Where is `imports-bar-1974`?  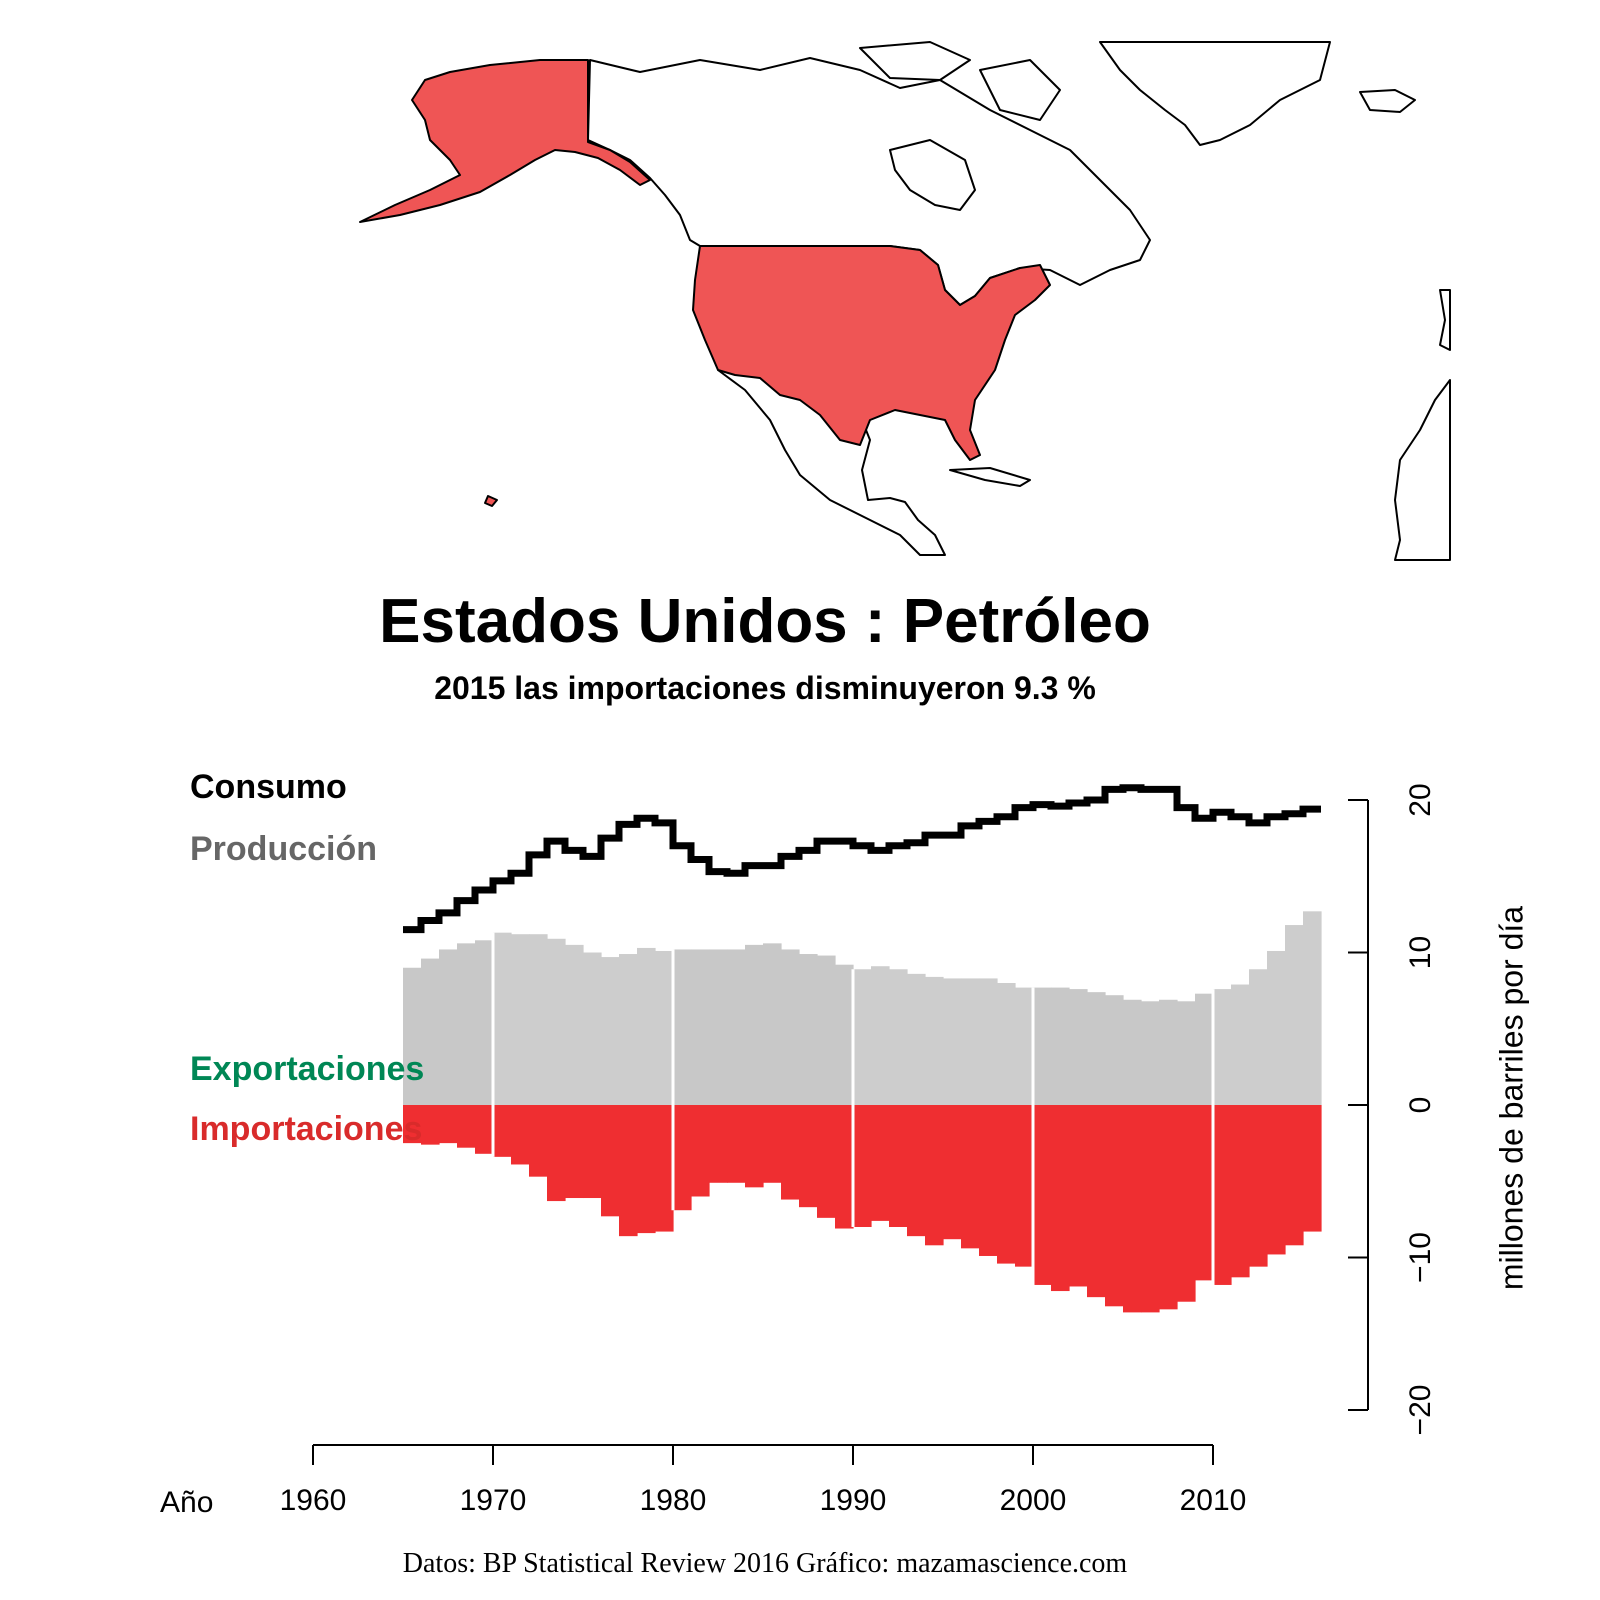
imports-bar-1974 is located at coordinates (574, 1152).